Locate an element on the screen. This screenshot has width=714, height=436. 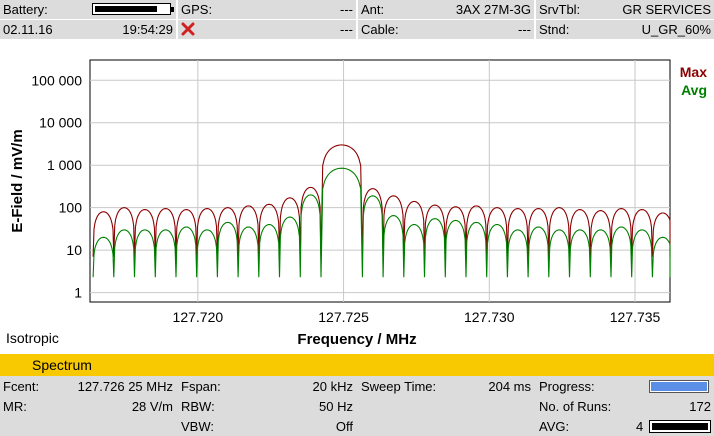
srvtbl-cell: SrvTbl: GR SERVICES is located at coordinates (625, 9).